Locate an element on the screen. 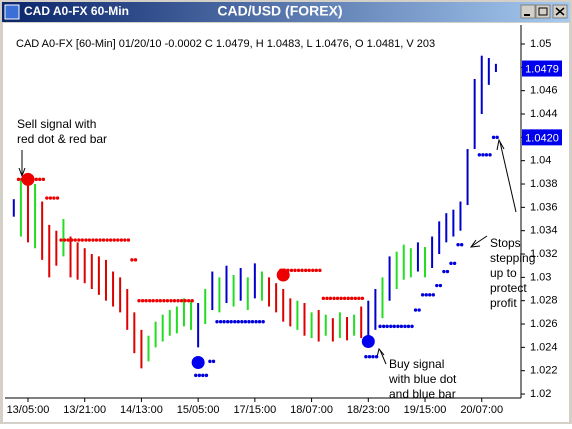 The width and height of the screenshot is (572, 429). y-tick-label: 1.036 is located at coordinates (544, 207).